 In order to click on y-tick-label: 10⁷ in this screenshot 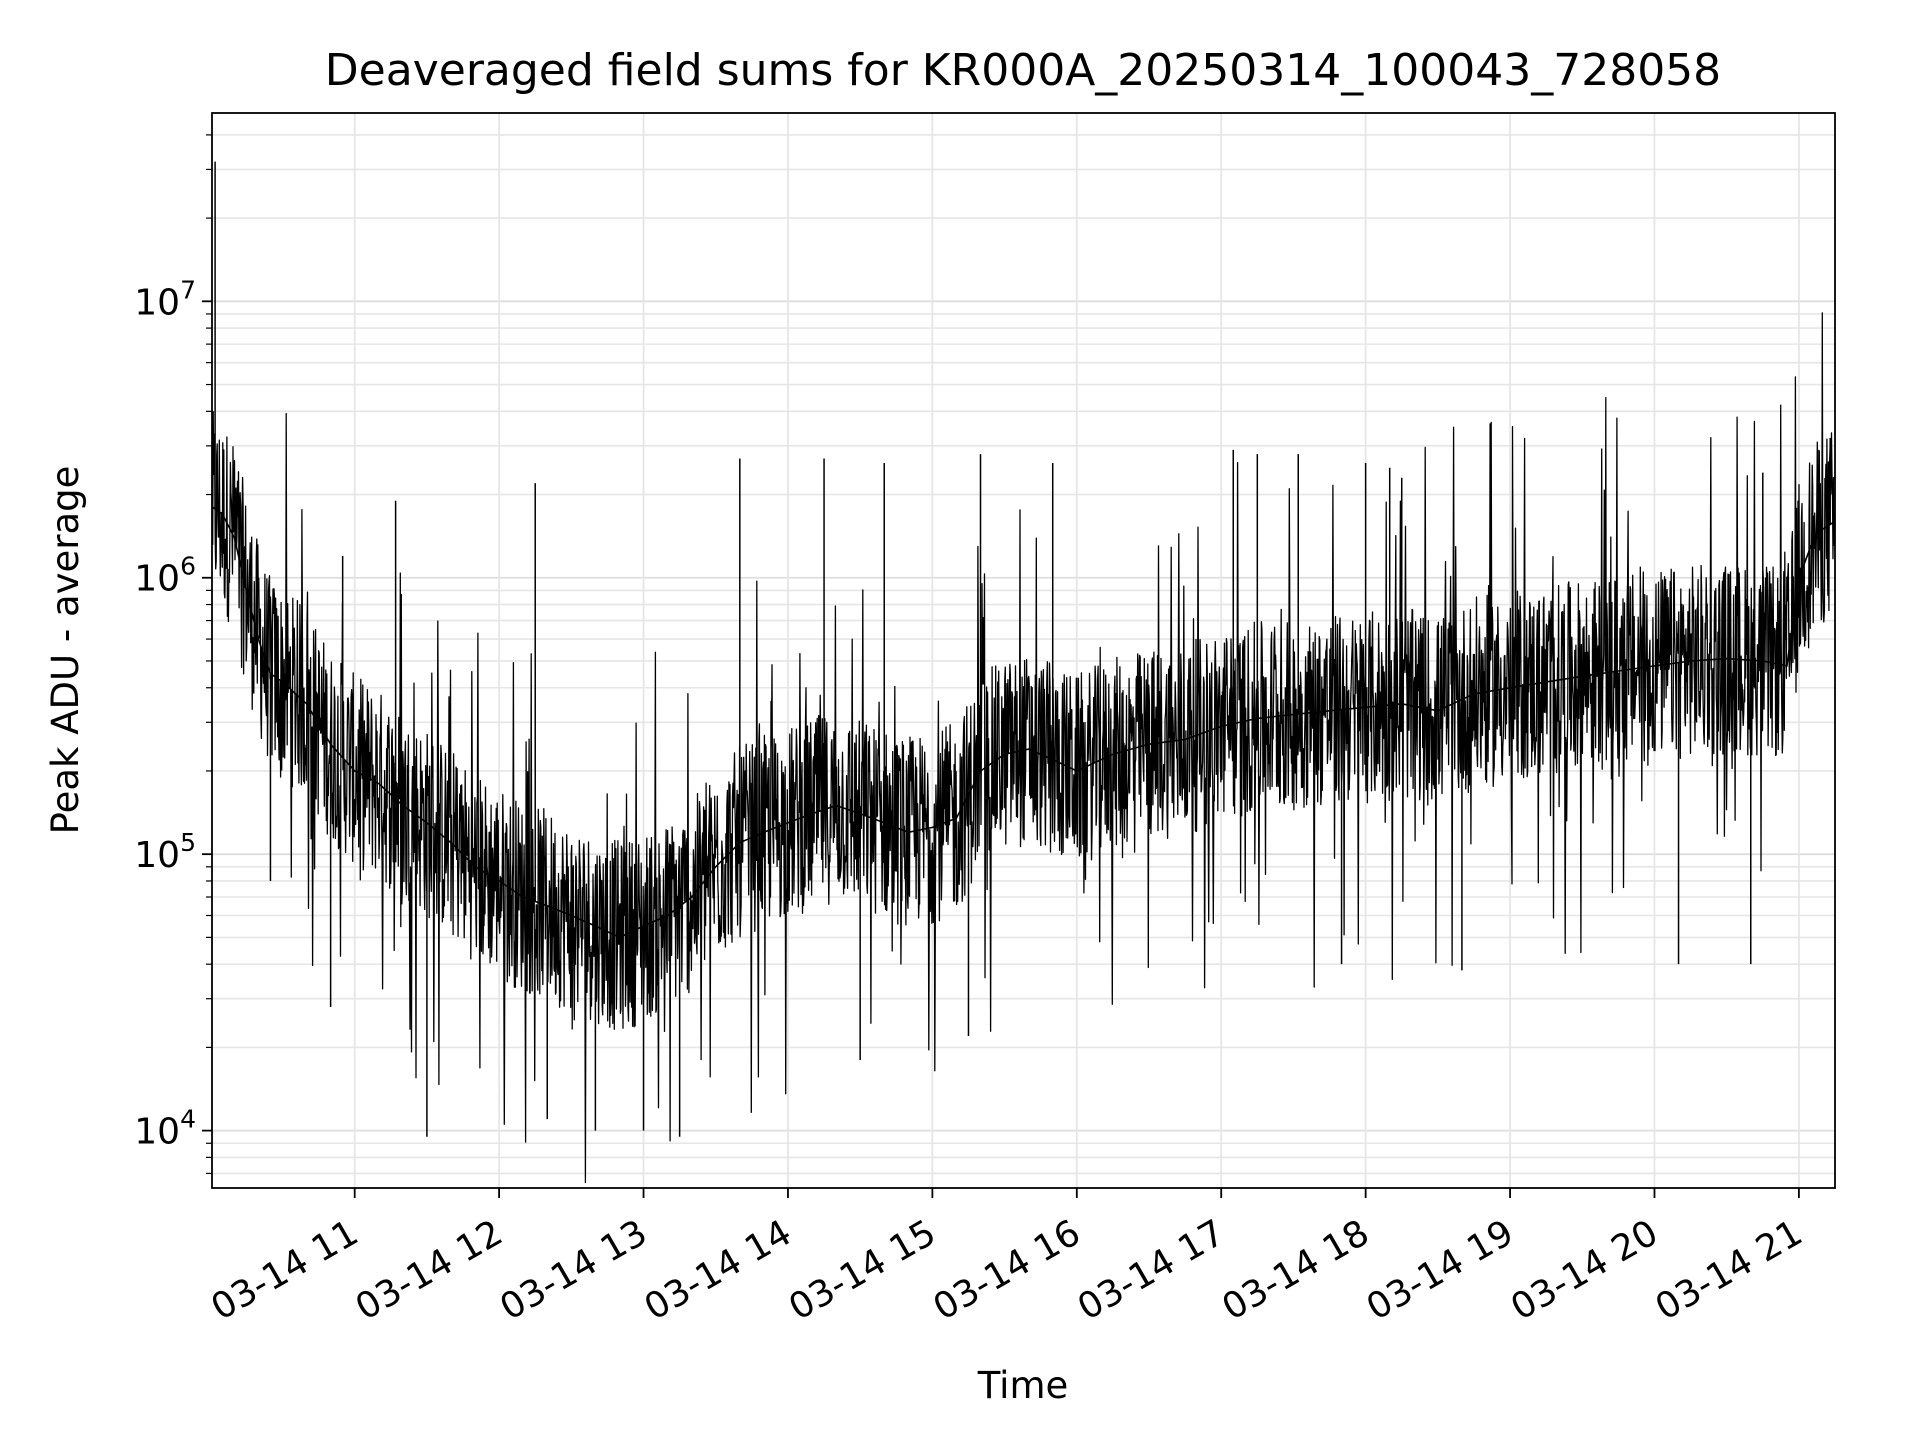, I will do `click(165, 299)`.